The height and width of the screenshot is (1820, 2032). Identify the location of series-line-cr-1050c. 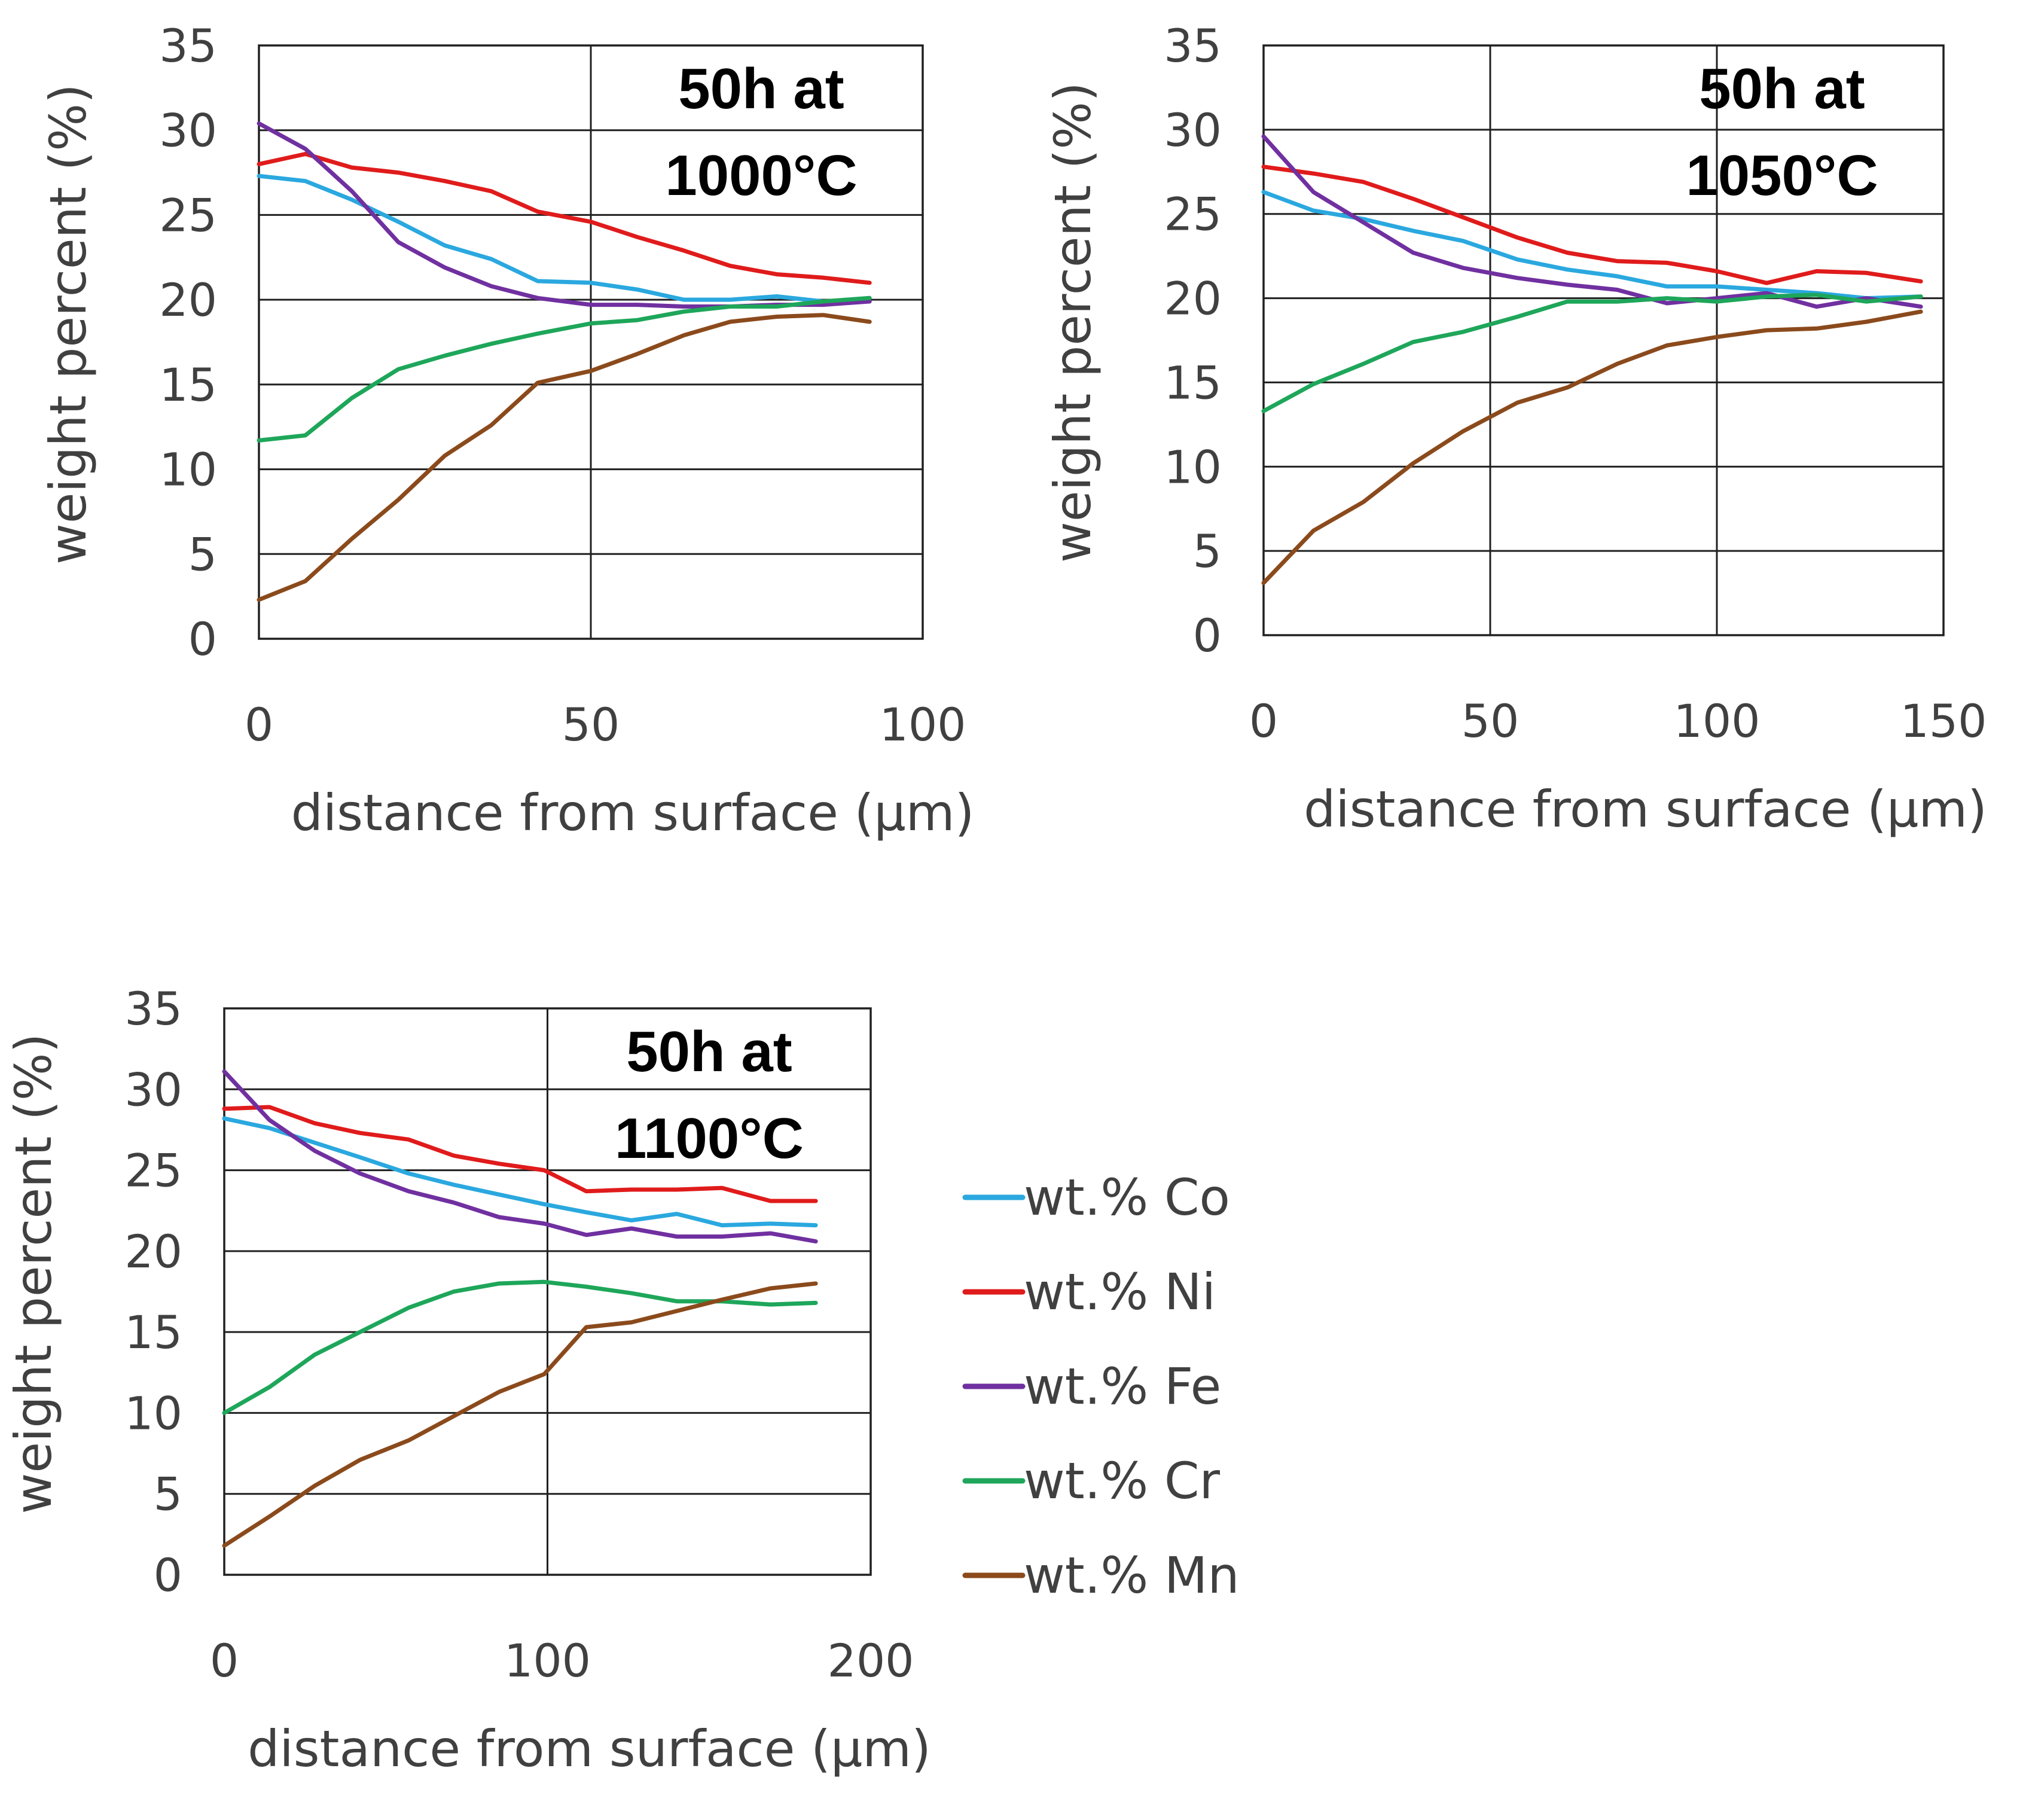
(1592, 352).